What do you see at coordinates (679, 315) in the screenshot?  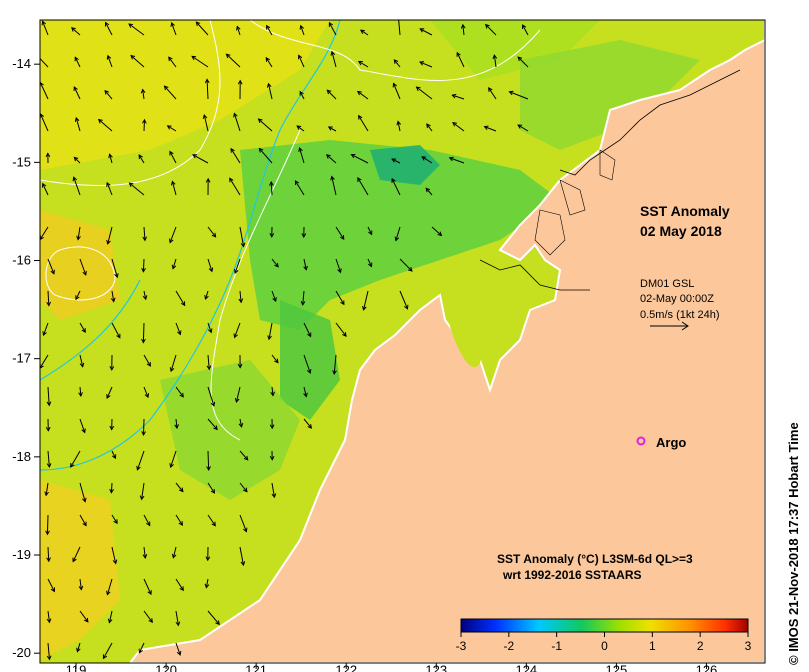 I see `vector-legend-line3: 0.5m/s (1kt 24h)` at bounding box center [679, 315].